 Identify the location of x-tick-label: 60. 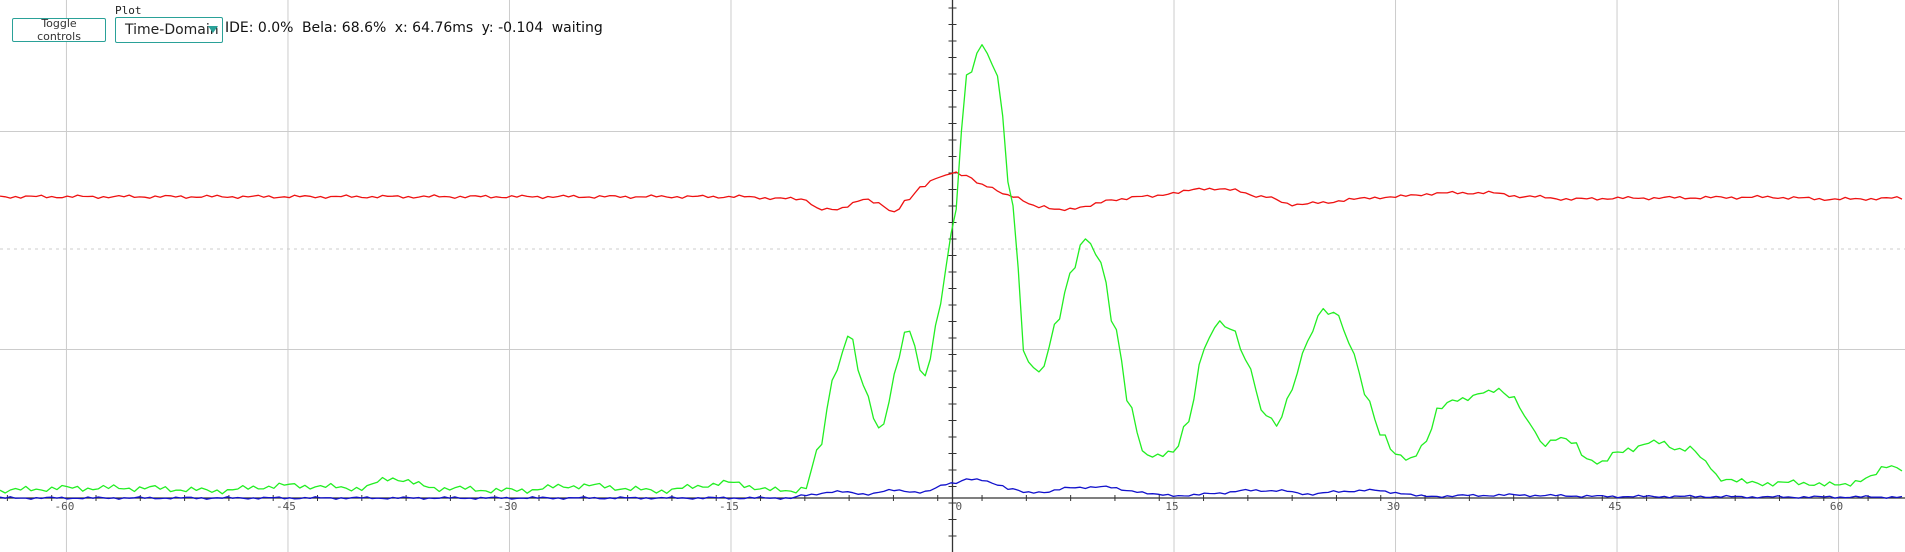
(1836, 506).